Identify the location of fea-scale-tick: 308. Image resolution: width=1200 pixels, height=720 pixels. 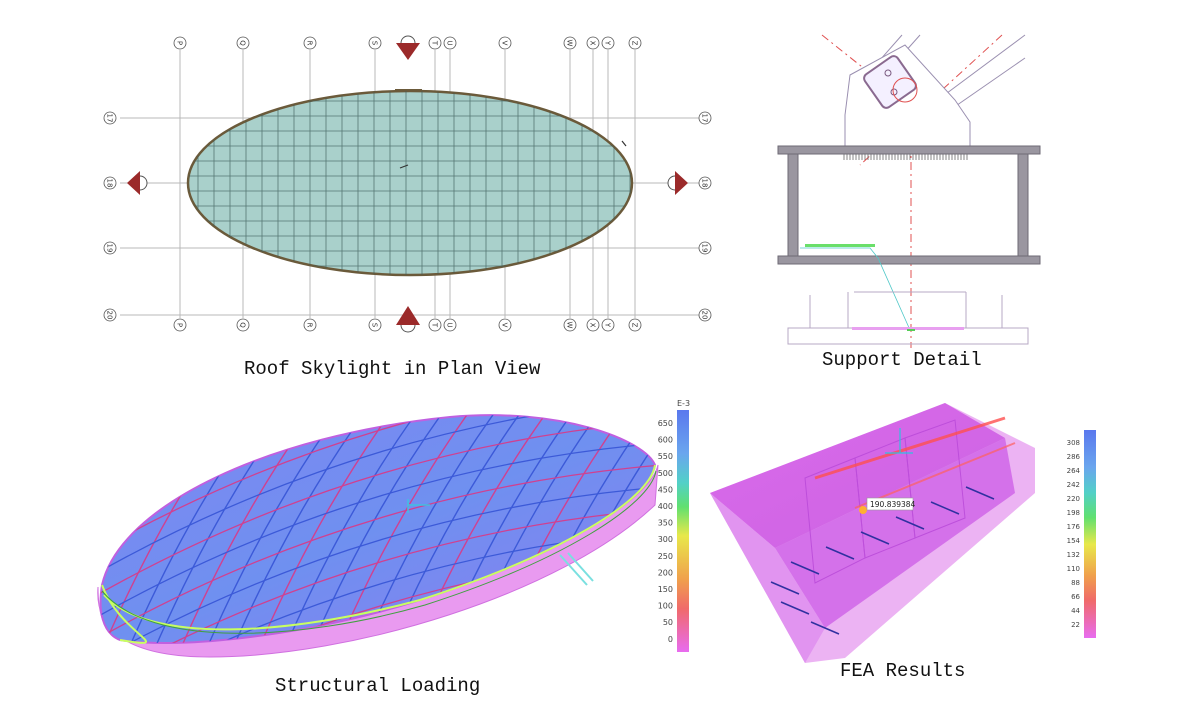
(1073, 443).